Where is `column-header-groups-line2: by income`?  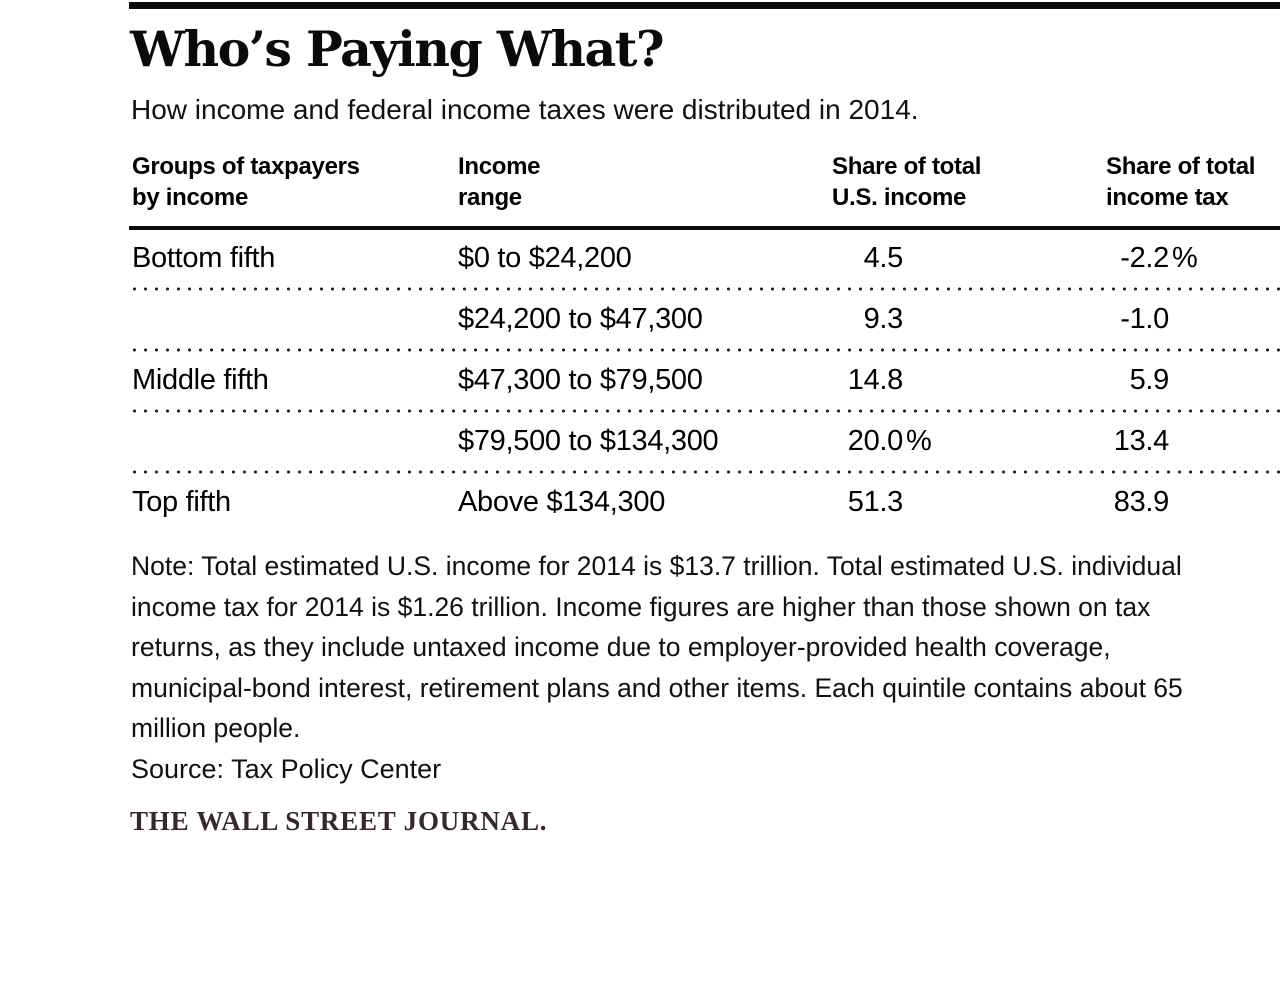
column-header-groups-line2: by income is located at coordinates (190, 197).